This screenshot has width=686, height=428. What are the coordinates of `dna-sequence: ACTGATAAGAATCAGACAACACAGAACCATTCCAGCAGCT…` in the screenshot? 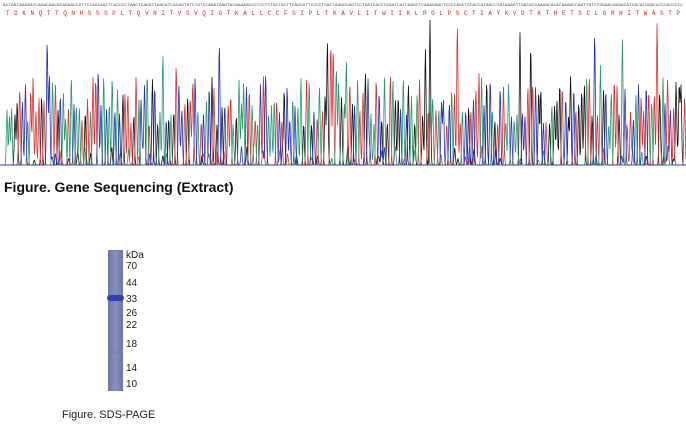 It's located at (343, 6).